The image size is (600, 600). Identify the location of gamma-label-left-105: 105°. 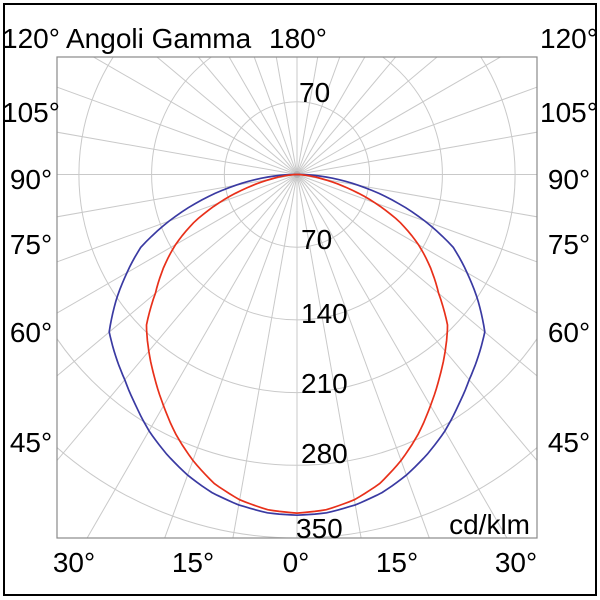
(31, 112).